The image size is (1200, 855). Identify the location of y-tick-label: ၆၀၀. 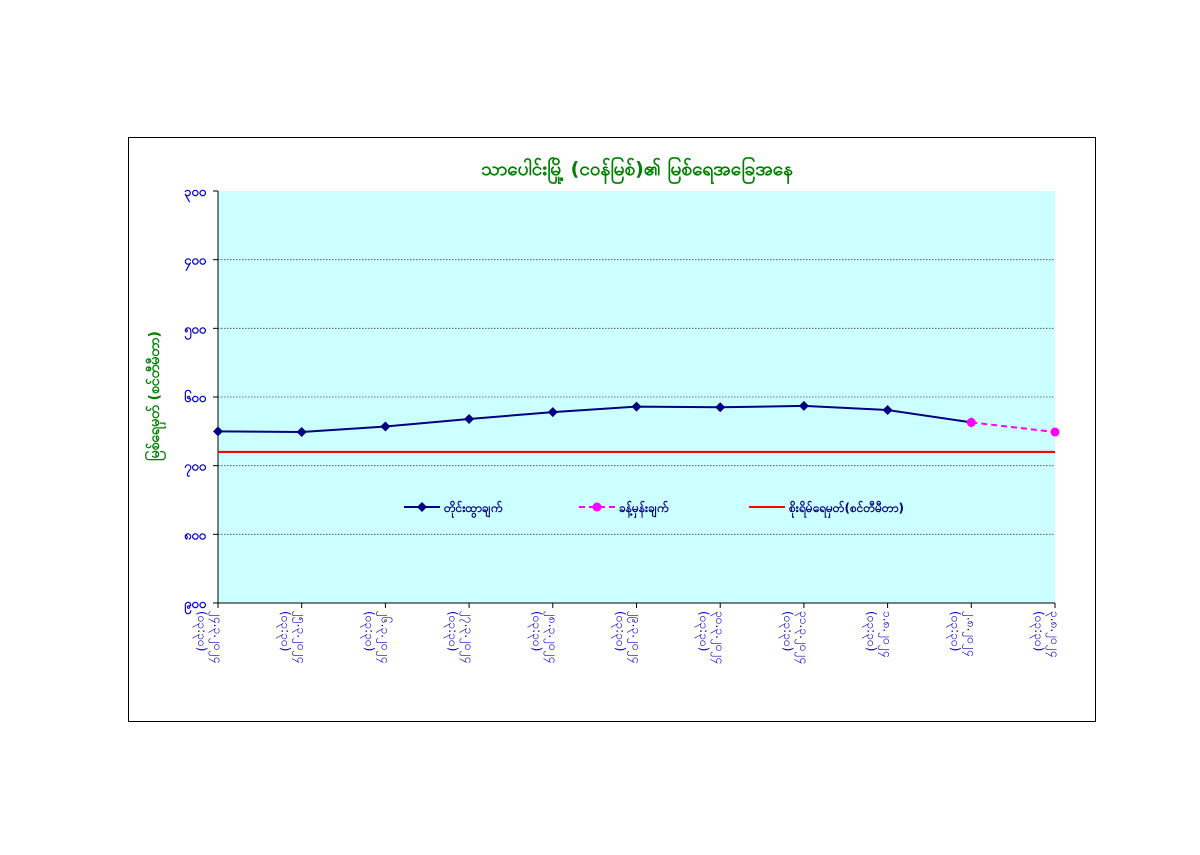
(195, 397).